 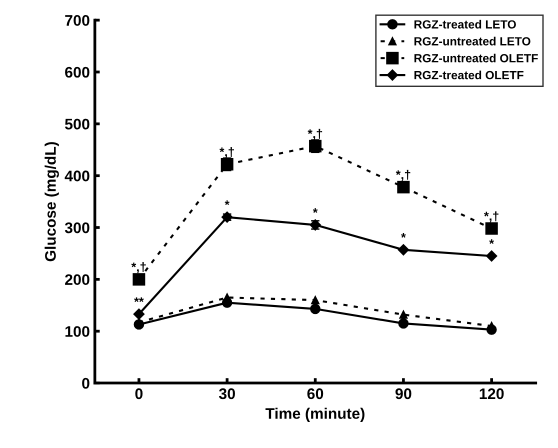 I want to click on x-tick-label: 60, so click(x=315, y=394).